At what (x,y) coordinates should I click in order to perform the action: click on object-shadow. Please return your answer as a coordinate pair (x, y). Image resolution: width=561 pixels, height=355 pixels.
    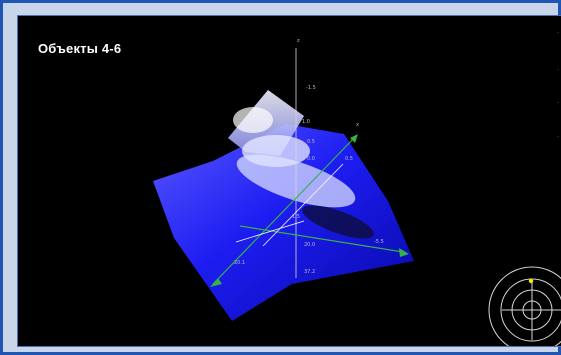
    Looking at the image, I should click on (338, 222).